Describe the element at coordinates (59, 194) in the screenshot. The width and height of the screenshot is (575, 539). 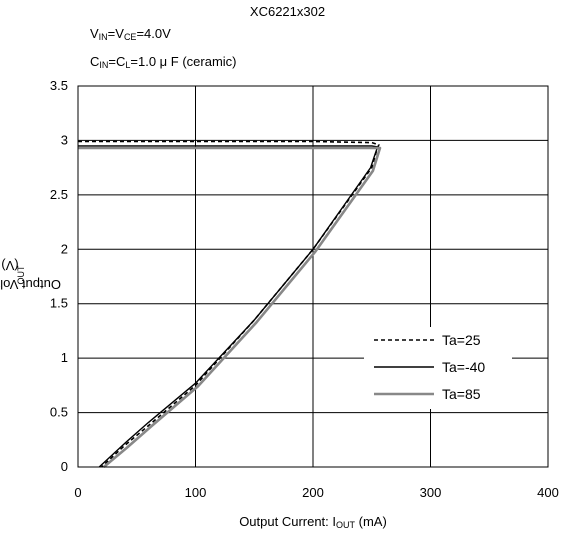
I see `y-tick-label: 2.5` at that location.